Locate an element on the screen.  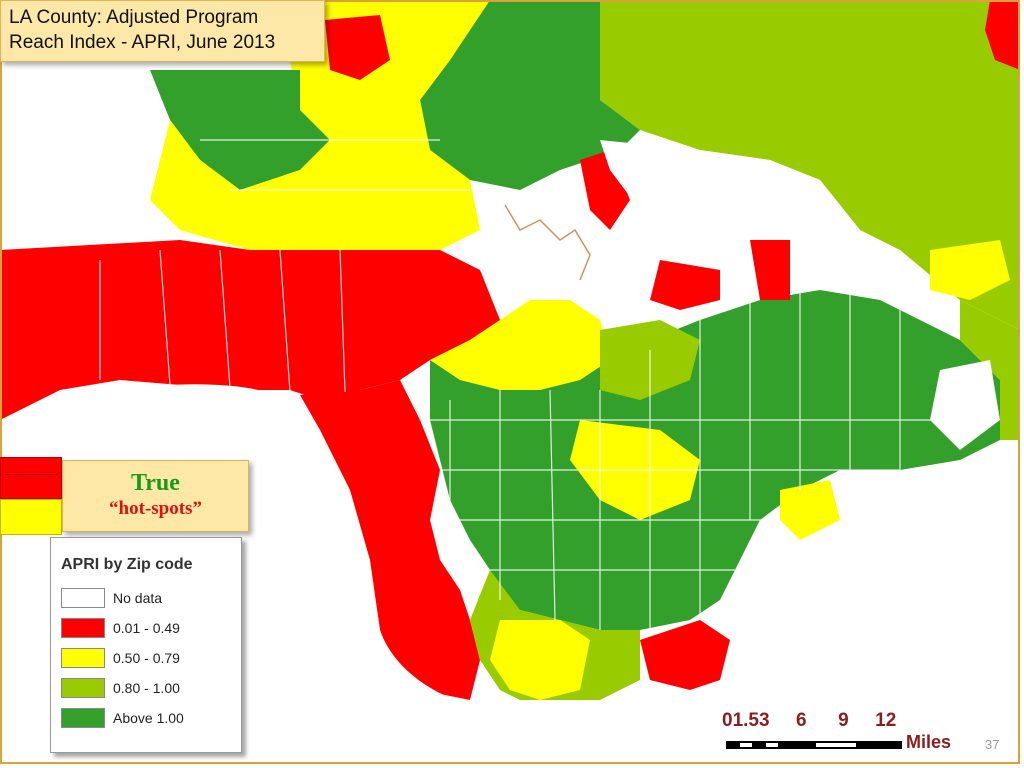
region-north-green is located at coordinates (530, 95).